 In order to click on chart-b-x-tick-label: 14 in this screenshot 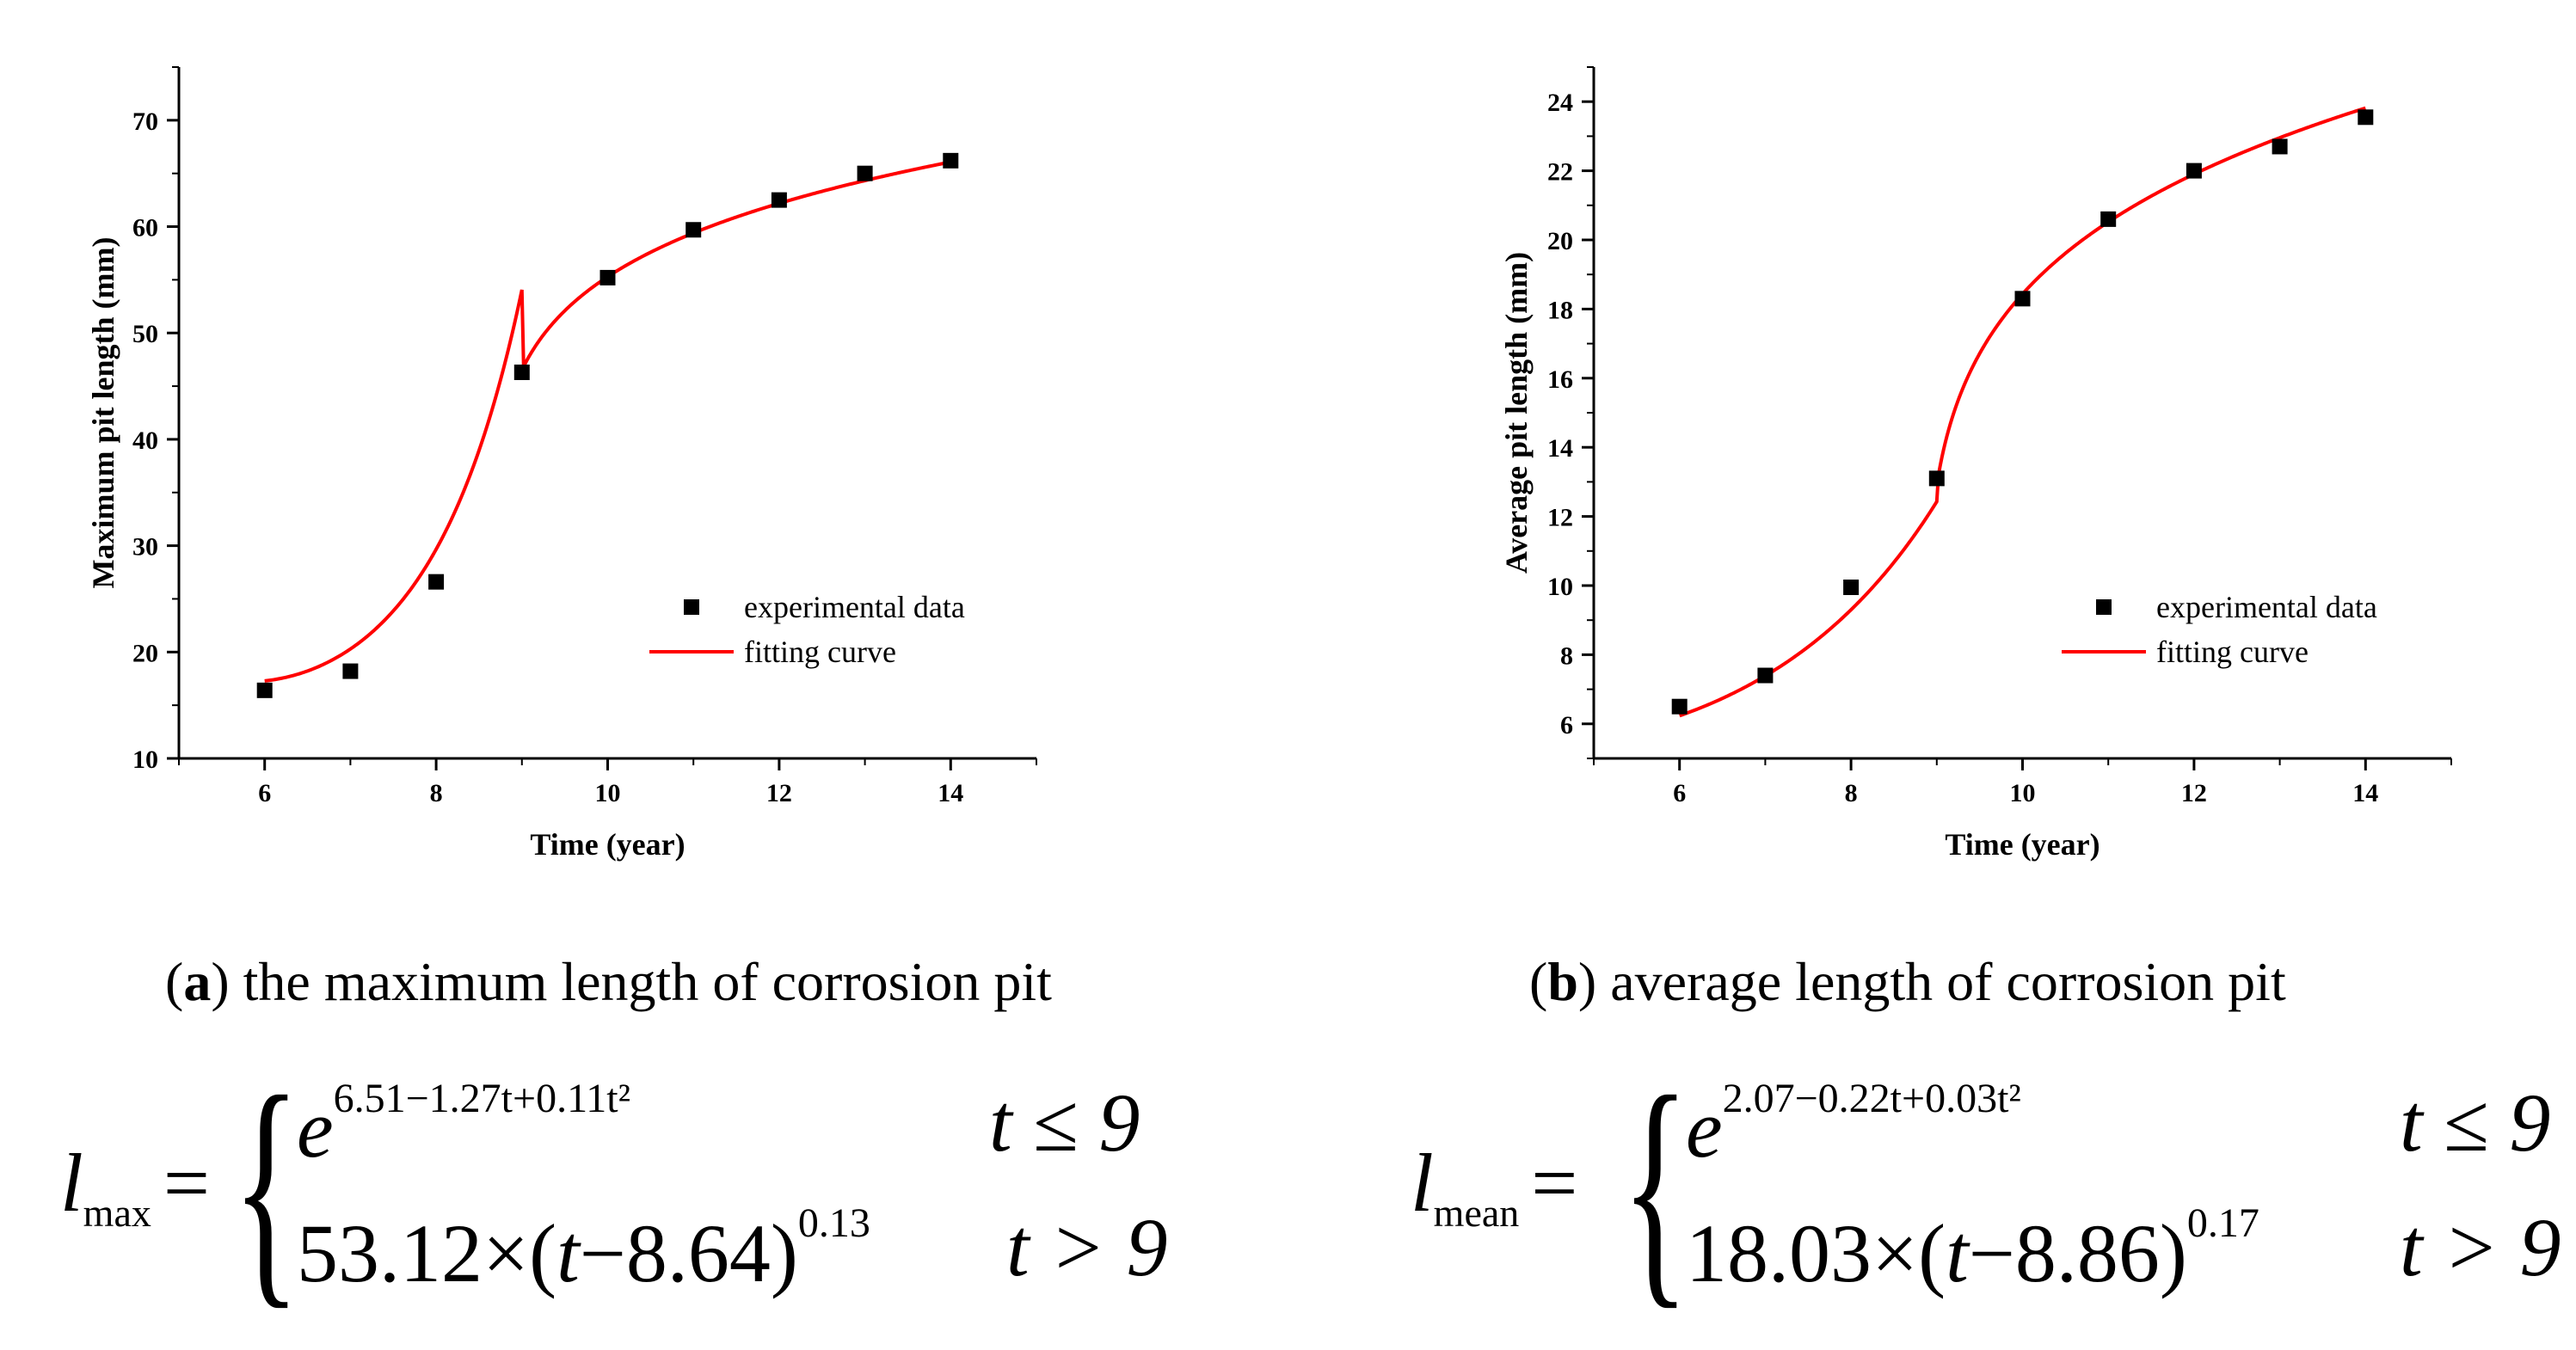, I will do `click(2365, 793)`.